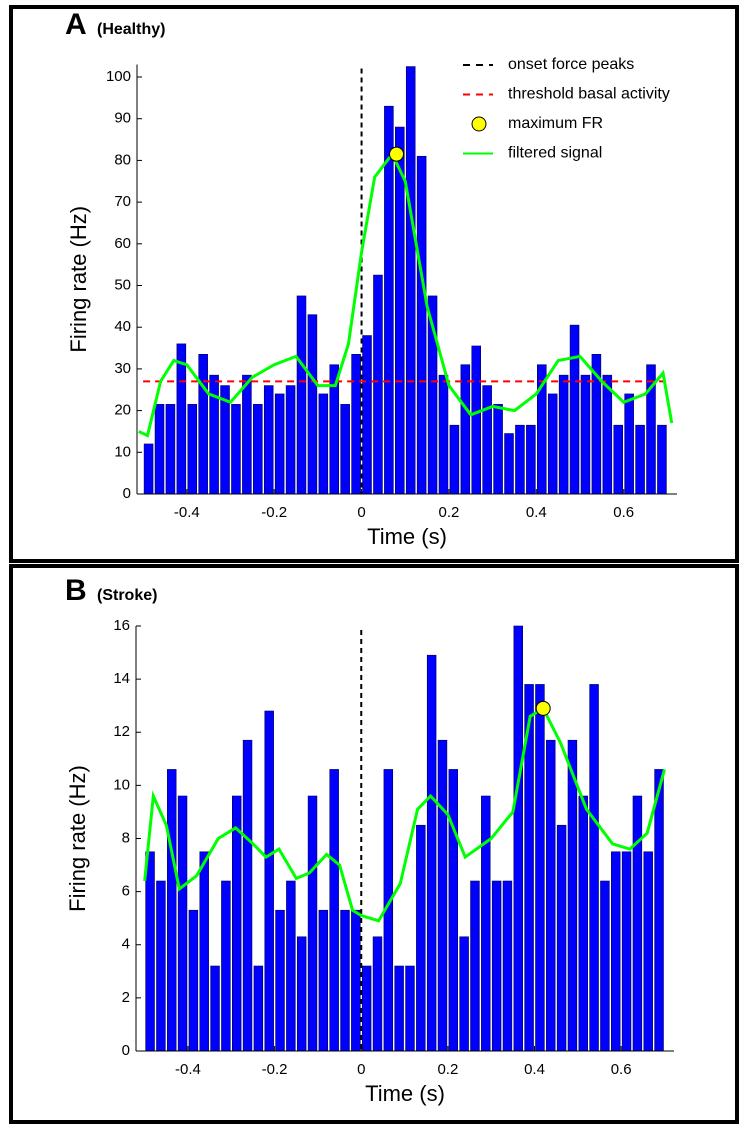 The width and height of the screenshot is (748, 1130). I want to click on y-tick-label: 4, so click(126, 944).